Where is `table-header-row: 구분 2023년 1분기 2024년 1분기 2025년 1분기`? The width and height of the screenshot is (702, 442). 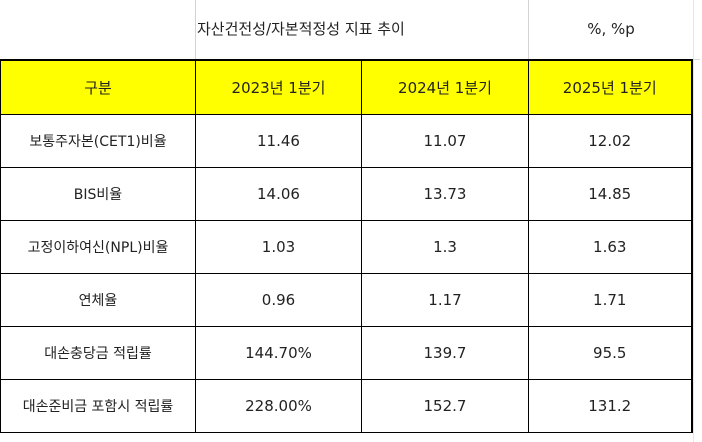 table-header-row: 구분 2023년 1분기 2024년 1분기 2025년 1분기 is located at coordinates (346, 87).